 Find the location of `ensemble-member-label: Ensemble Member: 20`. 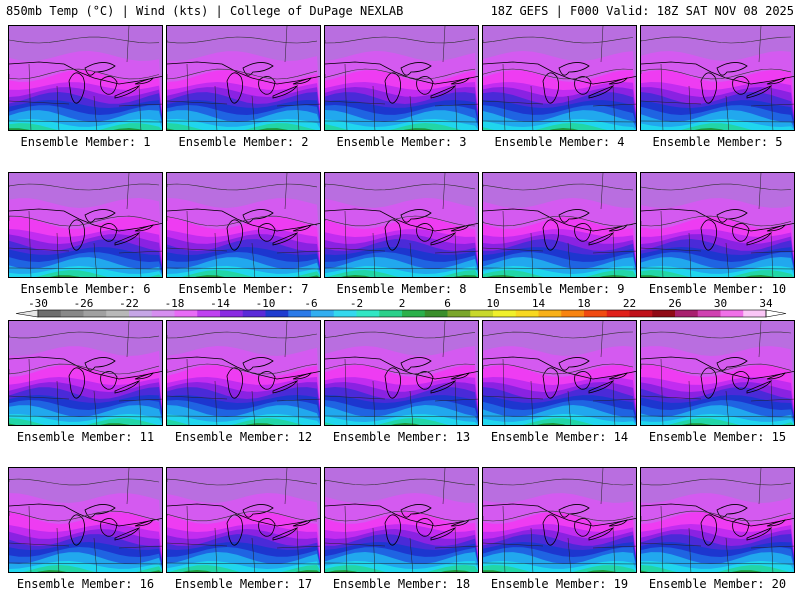

ensemble-member-label: Ensemble Member: 20 is located at coordinates (717, 584).